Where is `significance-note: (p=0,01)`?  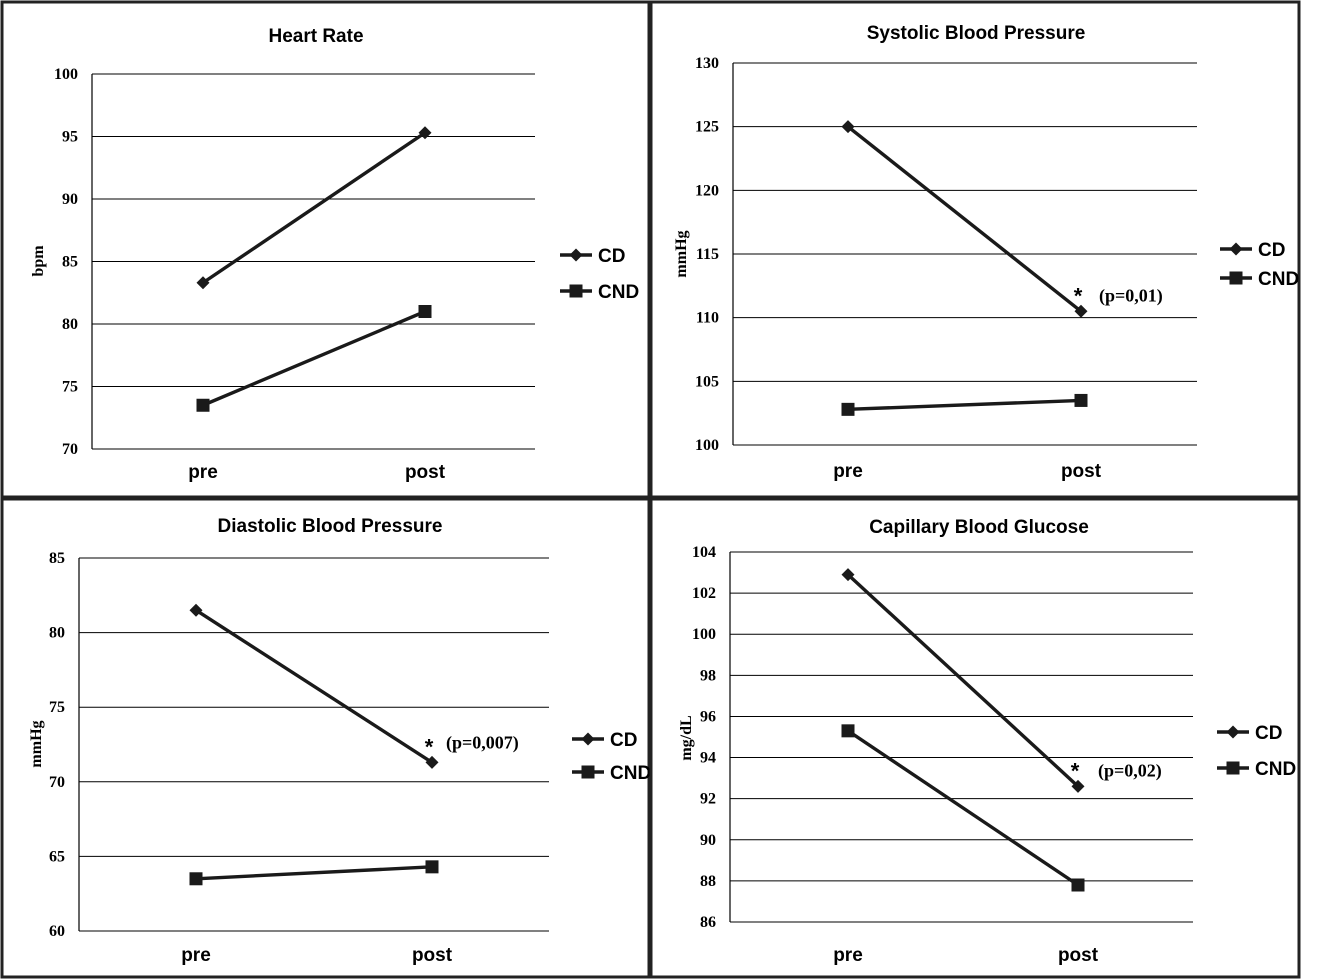
significance-note: (p=0,01) is located at coordinates (1131, 295).